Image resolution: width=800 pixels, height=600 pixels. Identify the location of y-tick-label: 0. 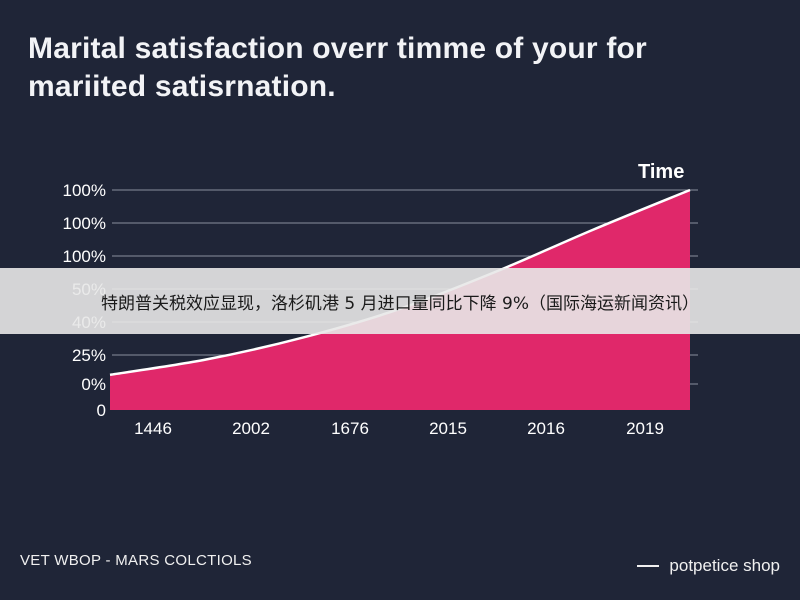
(101, 410).